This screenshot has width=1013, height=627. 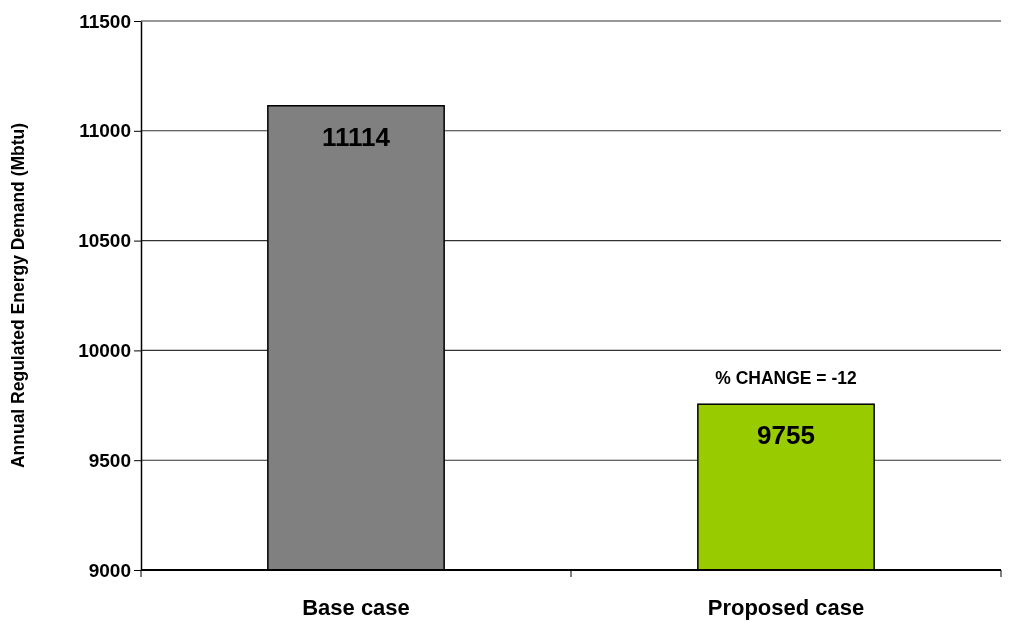 I want to click on y-tick-label: 11500, so click(x=105, y=21).